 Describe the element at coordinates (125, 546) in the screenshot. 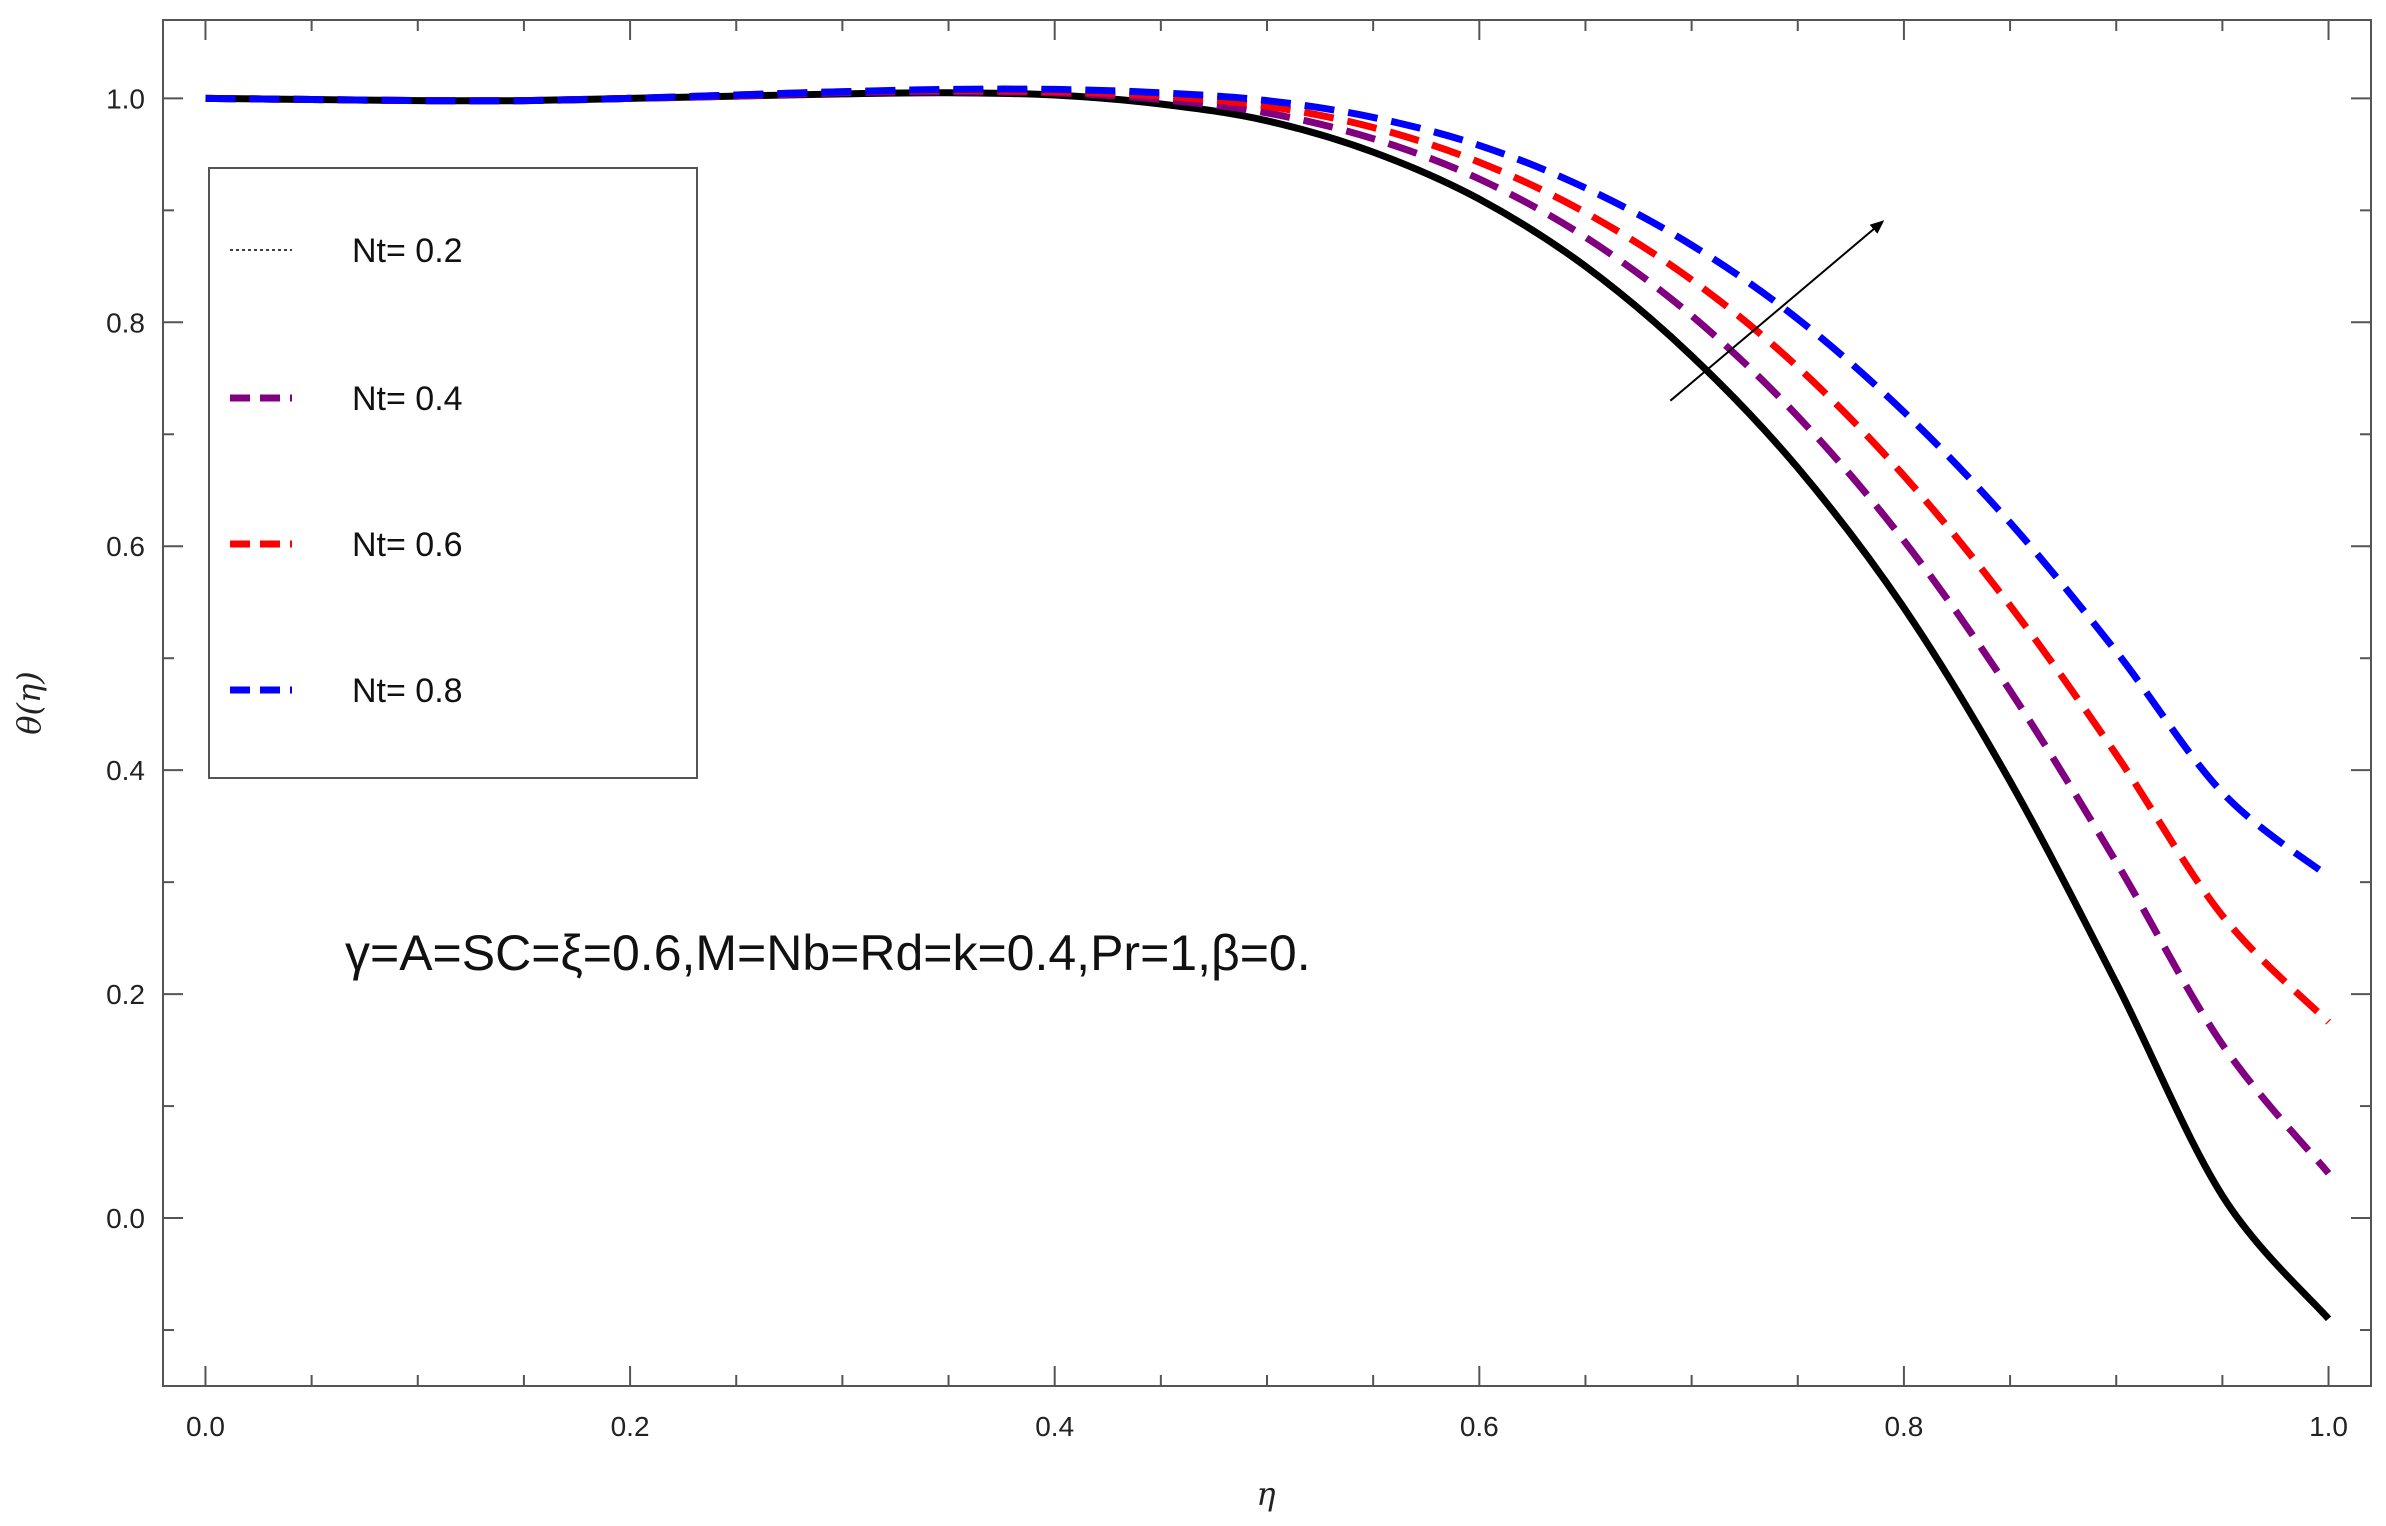

I see `y-tick-label: 0.6` at that location.